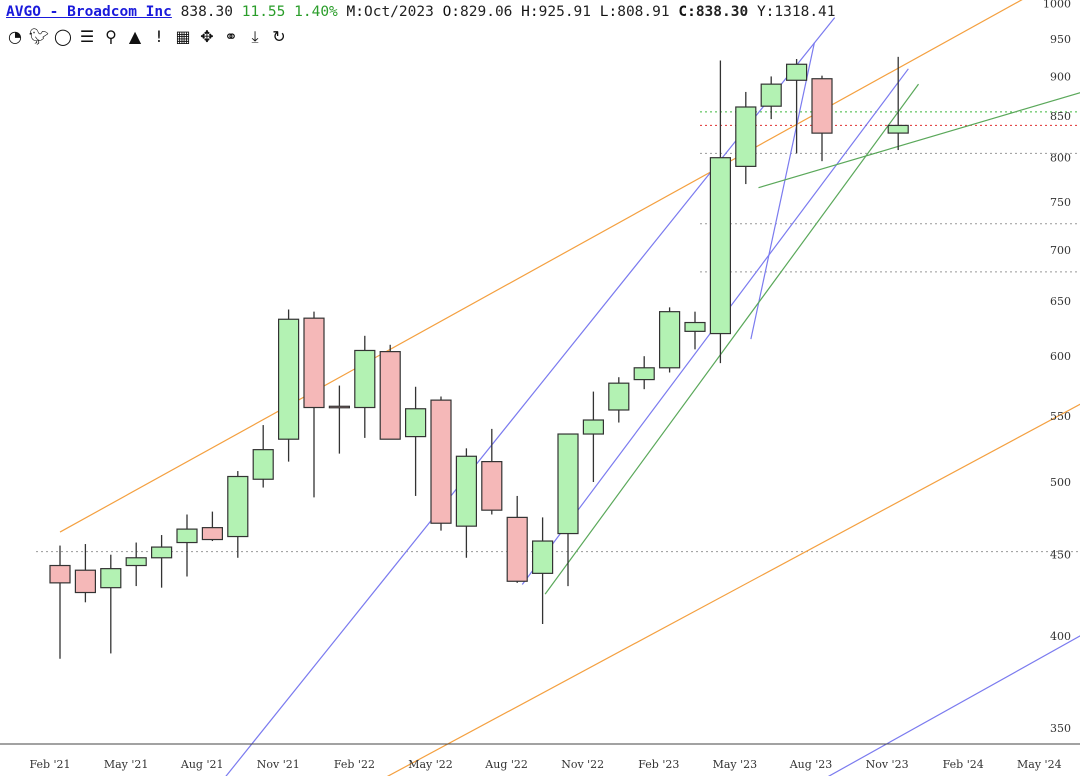 This screenshot has height=776, width=1080. What do you see at coordinates (159, 36) in the screenshot?
I see `exclamation-icon: !` at bounding box center [159, 36].